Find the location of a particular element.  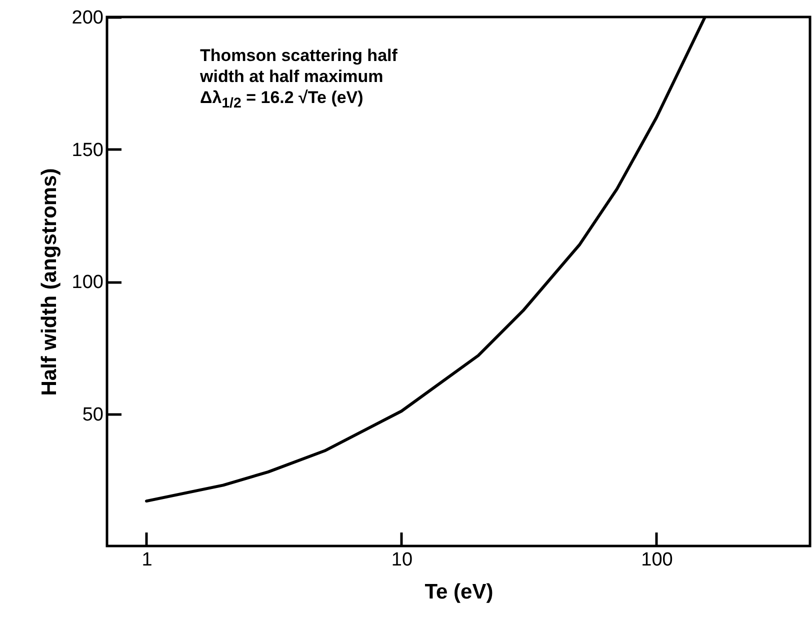

x-tick-label: 1 is located at coordinates (147, 560).